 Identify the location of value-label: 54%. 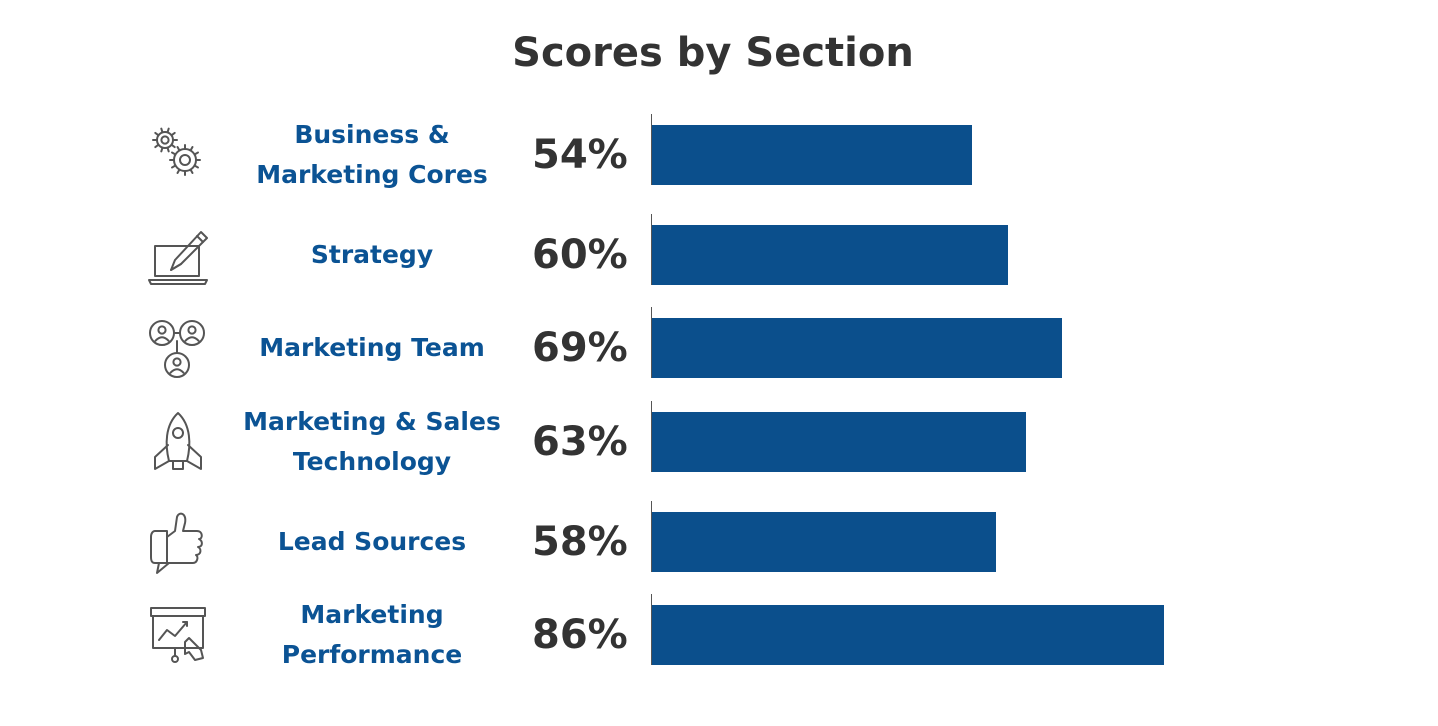
(580, 155).